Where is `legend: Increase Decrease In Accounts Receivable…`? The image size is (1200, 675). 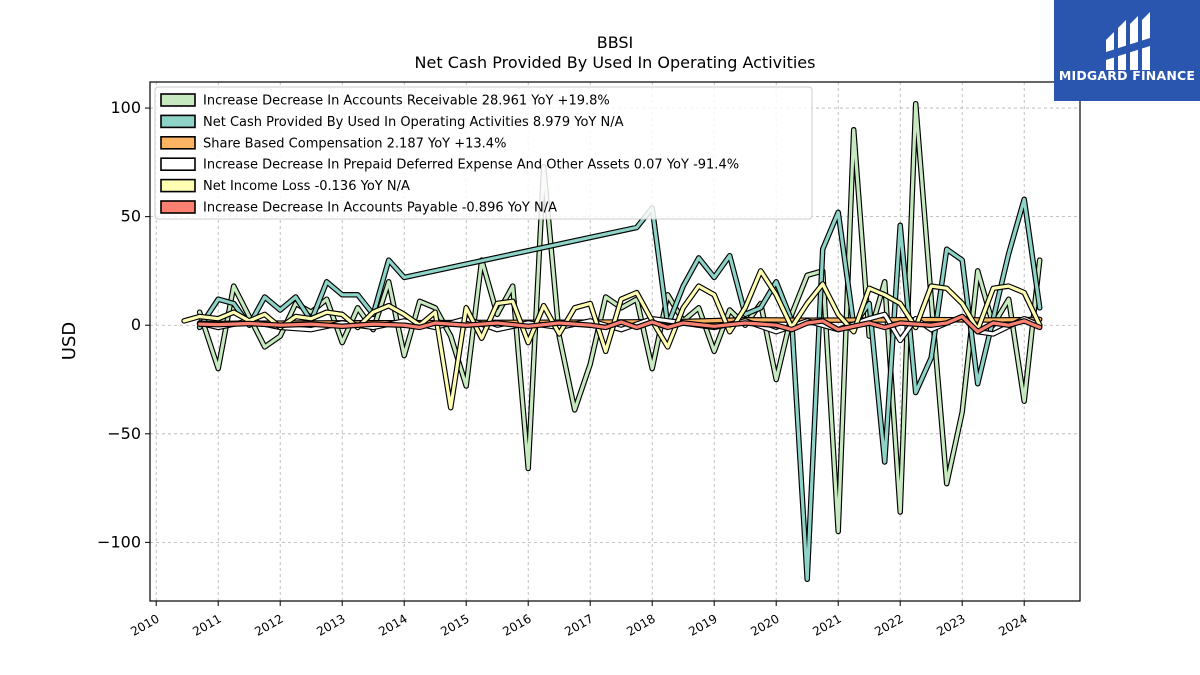 legend: Increase Decrease In Accounts Receivable… is located at coordinates (483, 153).